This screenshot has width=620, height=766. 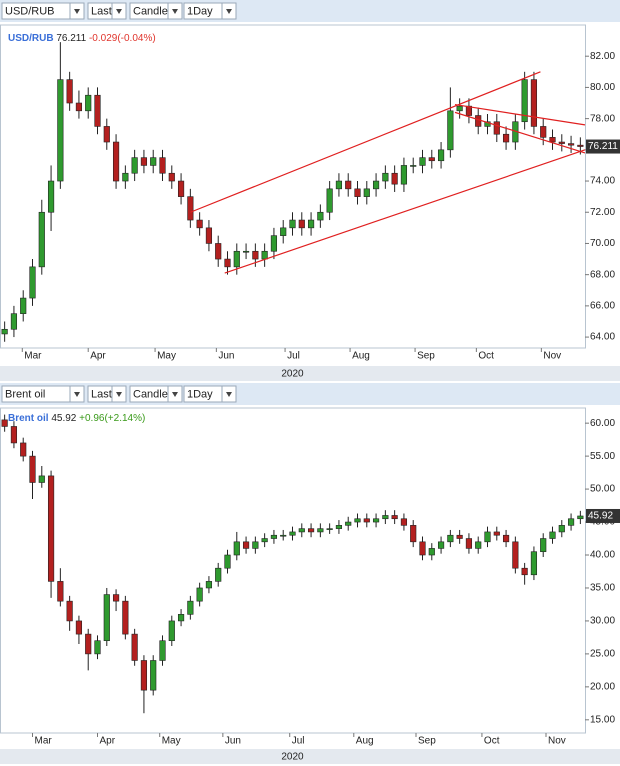 I want to click on y-tick-label: 40.00, so click(x=602, y=555).